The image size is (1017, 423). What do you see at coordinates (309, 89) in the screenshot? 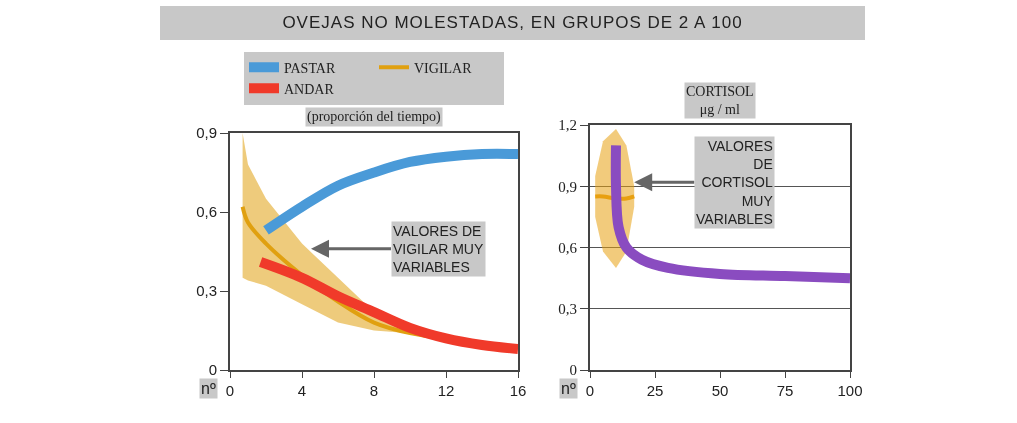
I see `legend-label: ANDAR` at bounding box center [309, 89].